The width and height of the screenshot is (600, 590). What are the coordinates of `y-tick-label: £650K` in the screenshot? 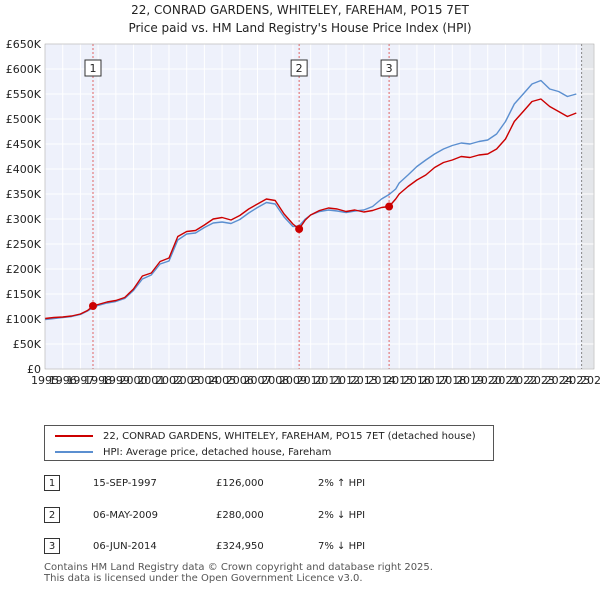 It's located at (24, 44).